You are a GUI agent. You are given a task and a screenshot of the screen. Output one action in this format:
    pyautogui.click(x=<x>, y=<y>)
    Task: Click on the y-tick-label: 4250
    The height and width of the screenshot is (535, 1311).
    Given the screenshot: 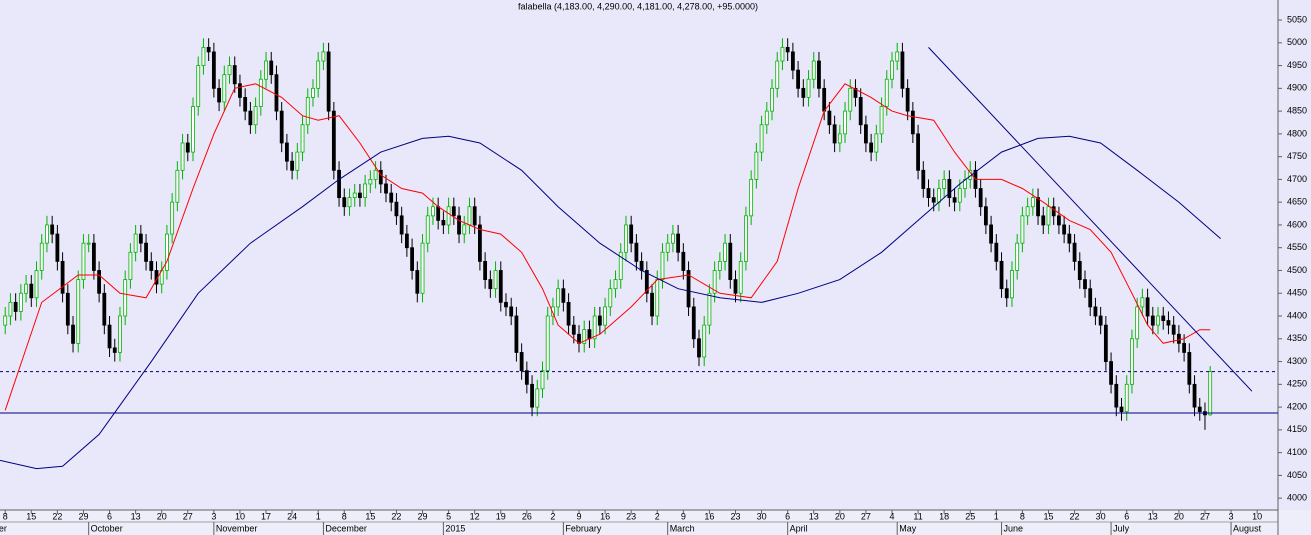 What is the action you would take?
    pyautogui.click(x=1297, y=384)
    